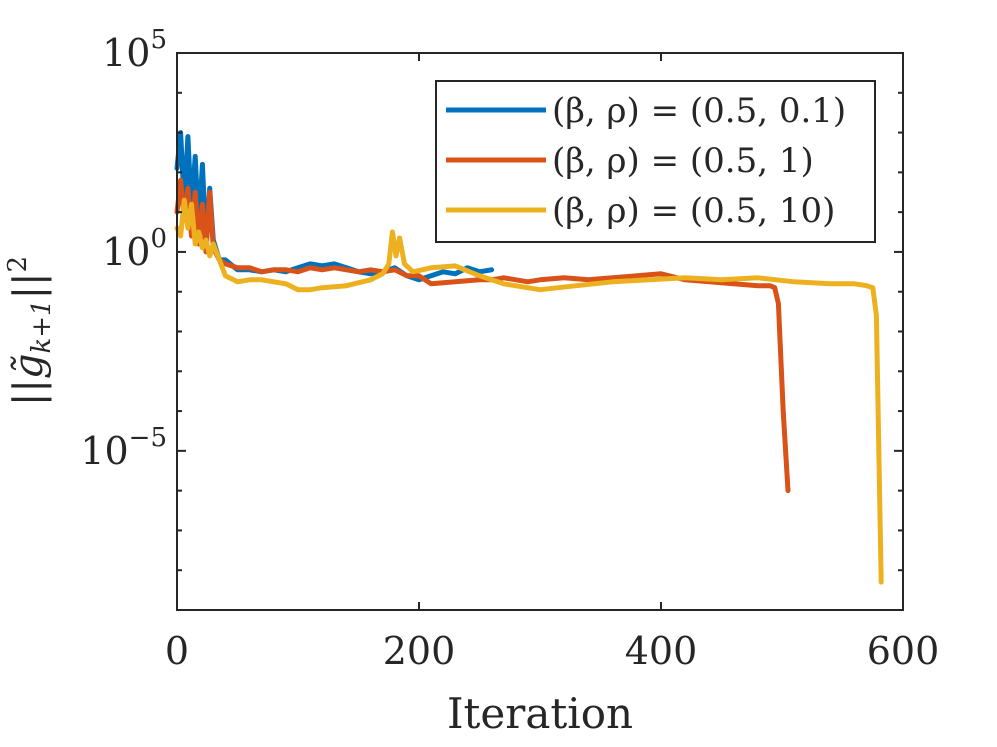  I want to click on y-axis-label: ||g̃k+1||2, so click(30, 331).